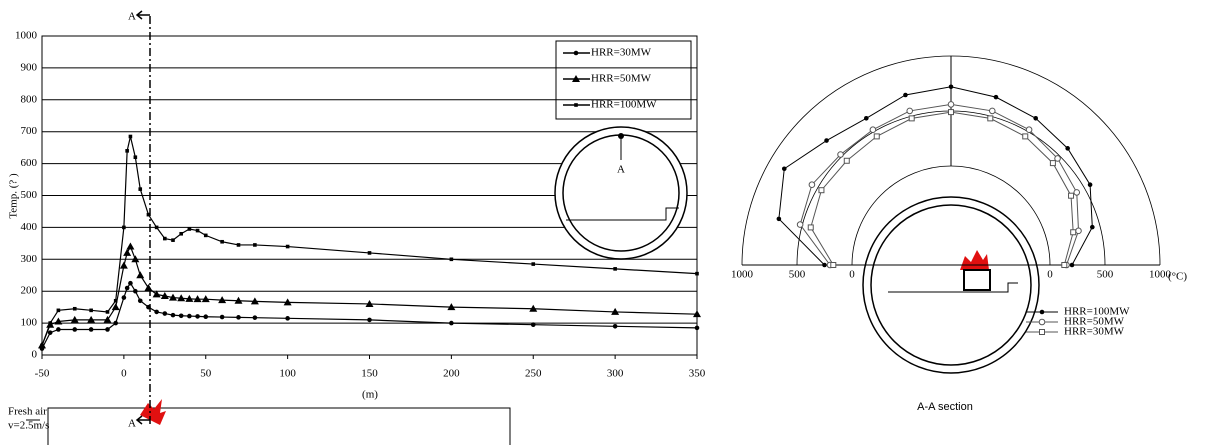  I want to click on r-tick-label: 0, so click(1050, 275).